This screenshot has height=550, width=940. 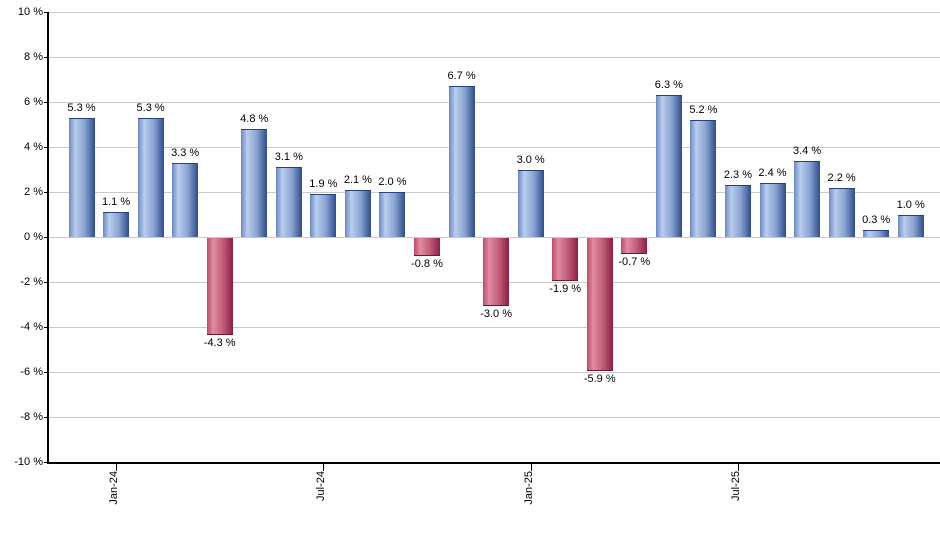 What do you see at coordinates (634, 261) in the screenshot?
I see `bar-value-label: -0.7 %` at bounding box center [634, 261].